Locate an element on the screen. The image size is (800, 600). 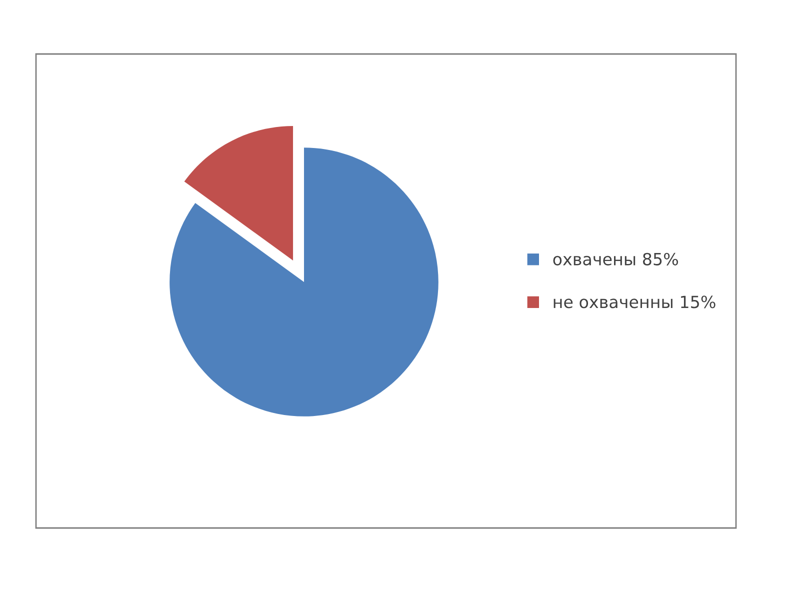
legend-label: не охваченны 15% is located at coordinates (635, 302).